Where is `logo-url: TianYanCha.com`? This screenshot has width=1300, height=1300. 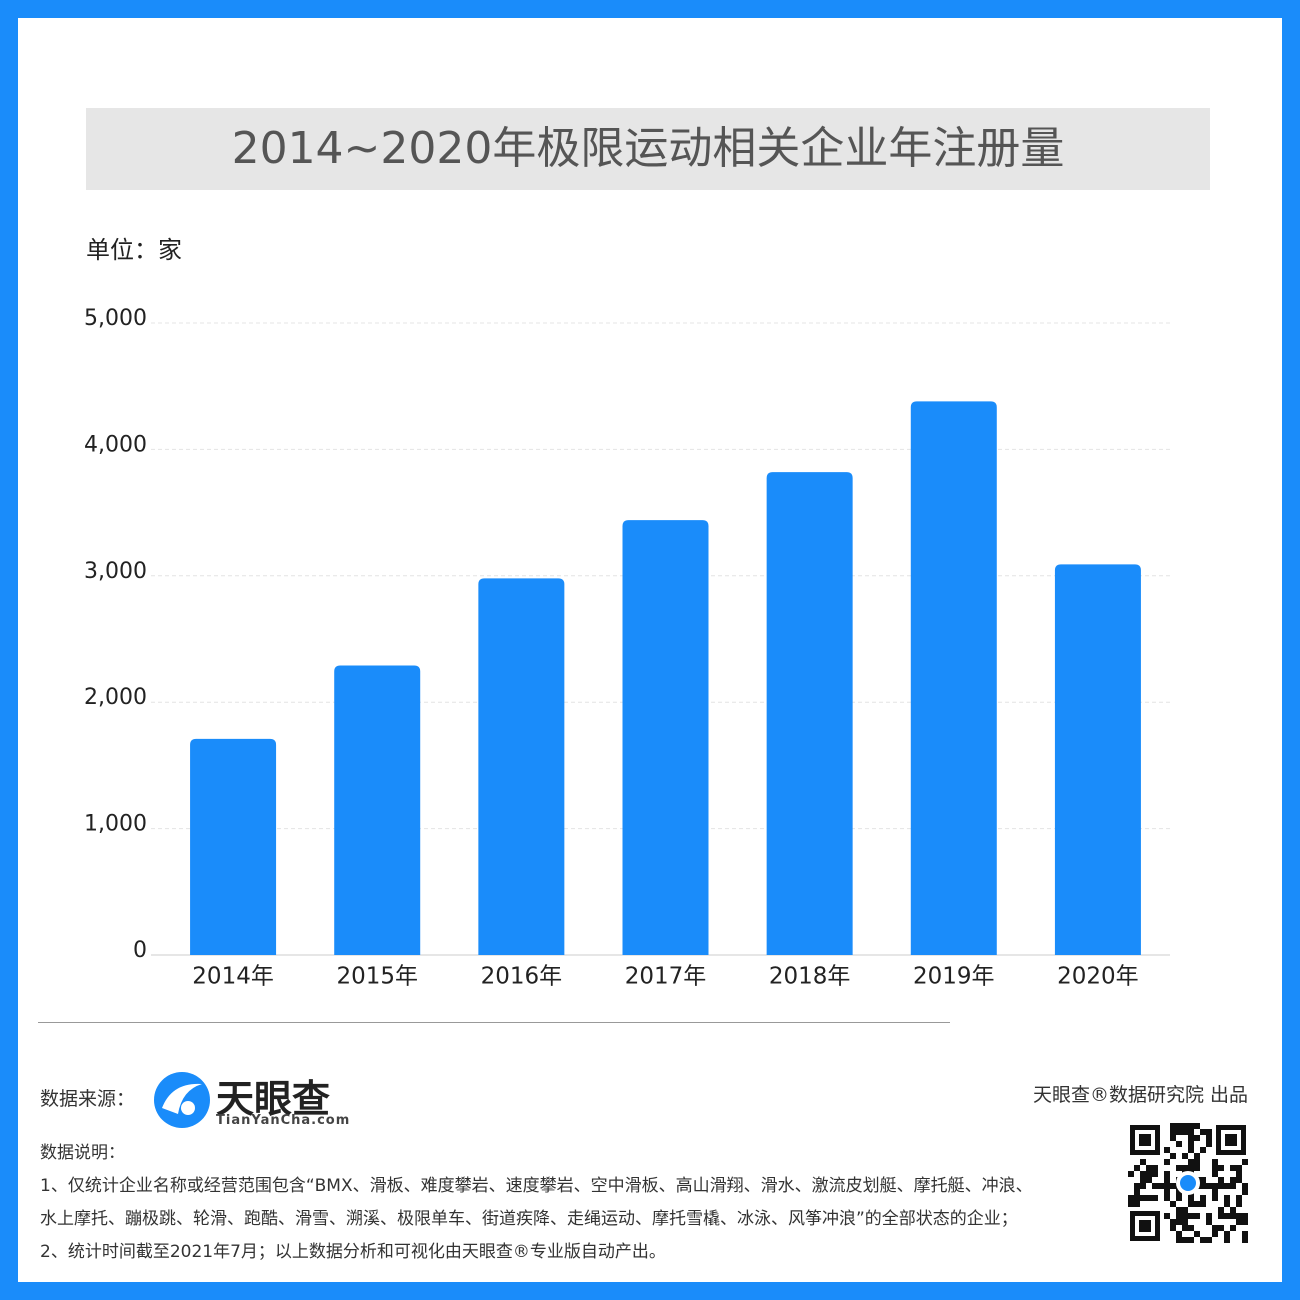 logo-url: TianYanCha.com is located at coordinates (283, 1120).